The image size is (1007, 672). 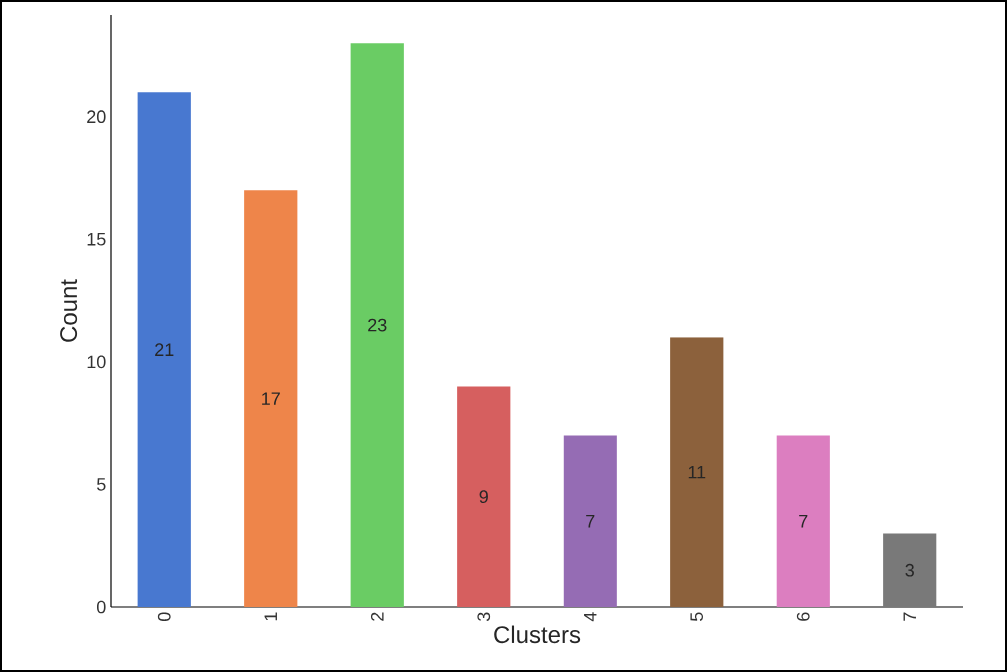 I want to click on data-label: 23, so click(x=377, y=325).